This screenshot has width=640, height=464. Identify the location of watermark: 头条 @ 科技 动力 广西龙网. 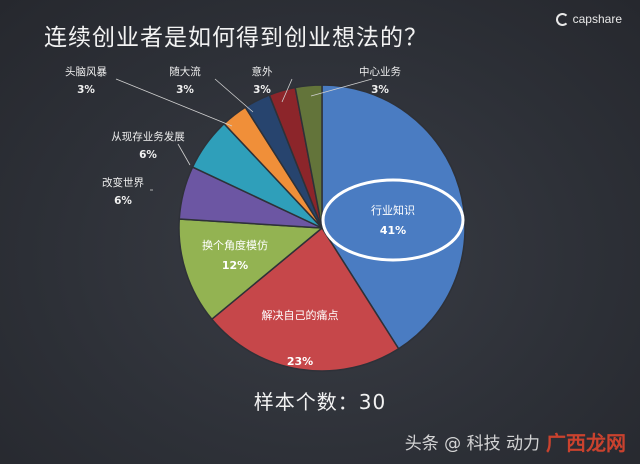
(515, 441).